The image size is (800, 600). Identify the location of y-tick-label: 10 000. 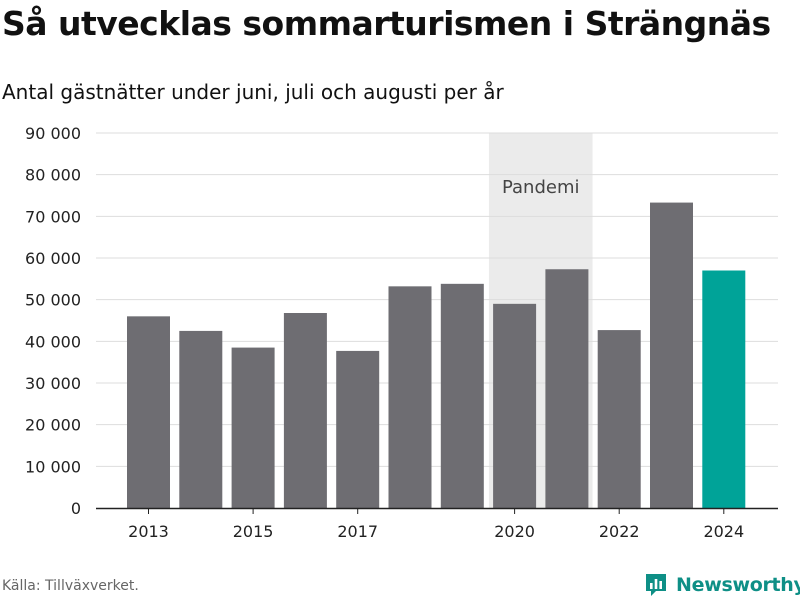
(53, 466).